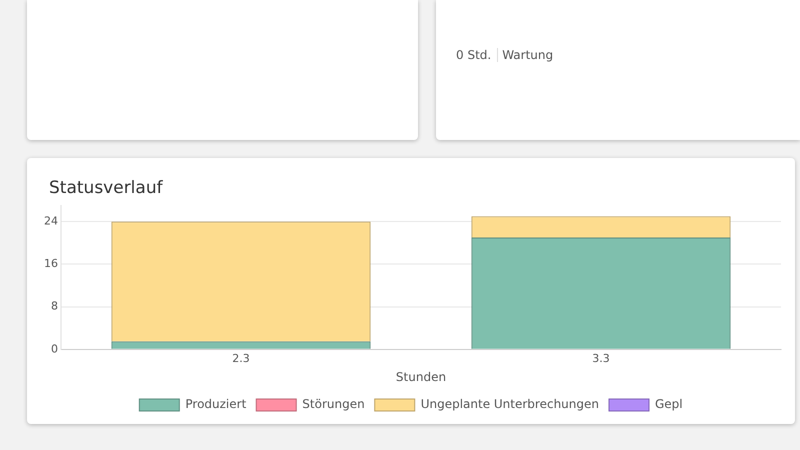 This screenshot has height=450, width=800. Describe the element at coordinates (601, 358) in the screenshot. I see `x-tick-label: 3.3` at that location.